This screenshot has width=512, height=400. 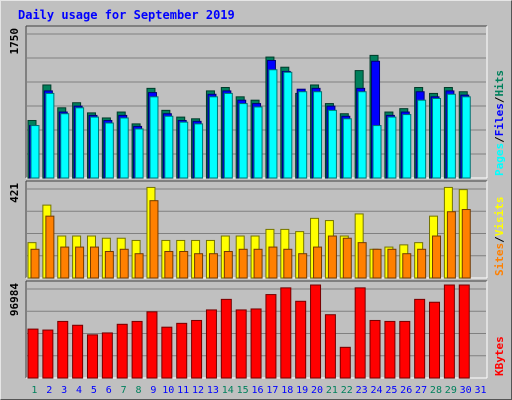 What do you see at coordinates (153, 390) in the screenshot?
I see `x-tick-label-day-9: 9` at bounding box center [153, 390].